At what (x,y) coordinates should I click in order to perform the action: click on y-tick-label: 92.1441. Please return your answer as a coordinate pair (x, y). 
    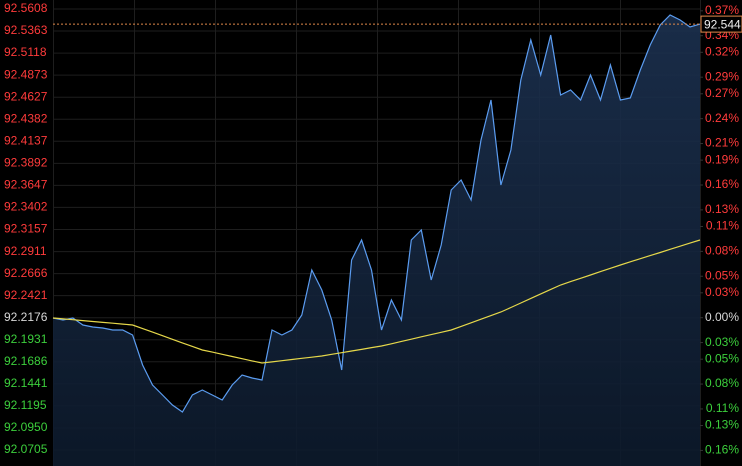
    Looking at the image, I should click on (26, 383).